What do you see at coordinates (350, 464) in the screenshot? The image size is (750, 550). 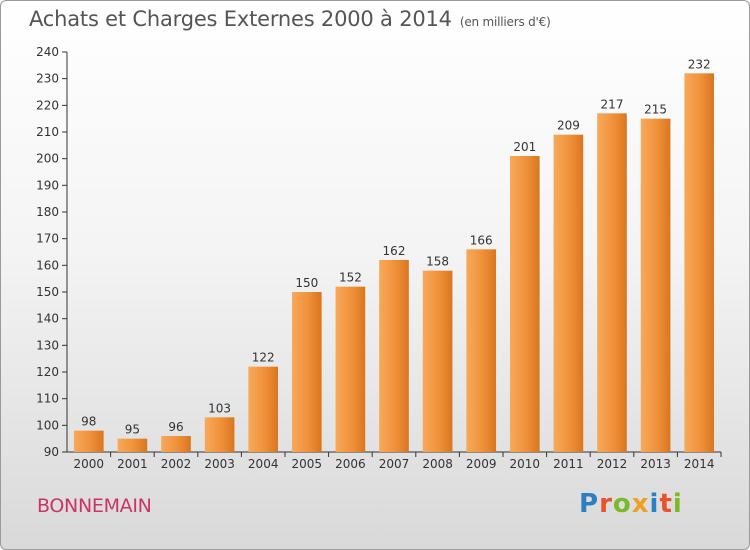 I see `x-tick-label: 2006` at bounding box center [350, 464].